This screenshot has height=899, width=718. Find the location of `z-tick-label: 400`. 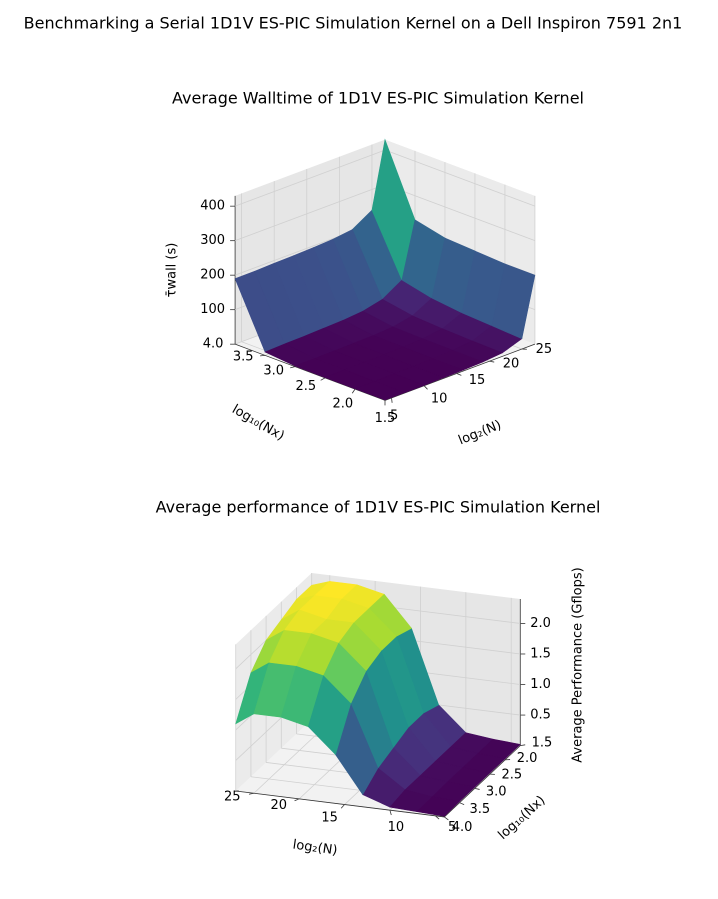

z-tick-label: 400 is located at coordinates (212, 206).